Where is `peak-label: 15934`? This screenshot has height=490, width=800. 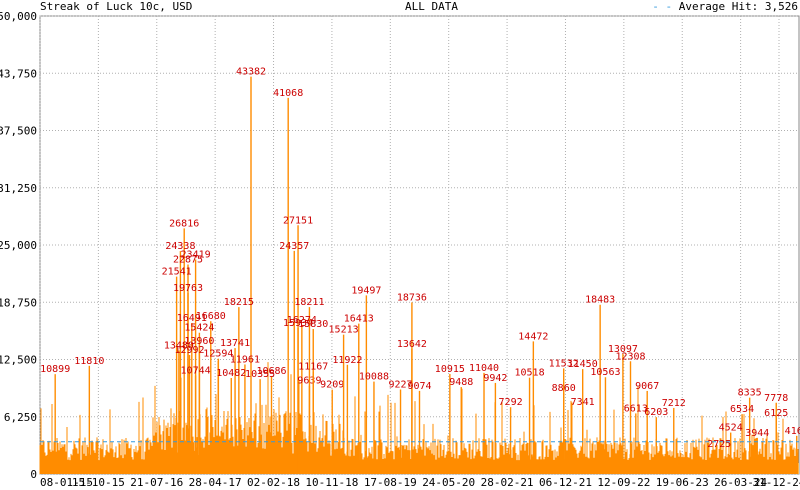
peak-label: 15934 is located at coordinates (298, 323).